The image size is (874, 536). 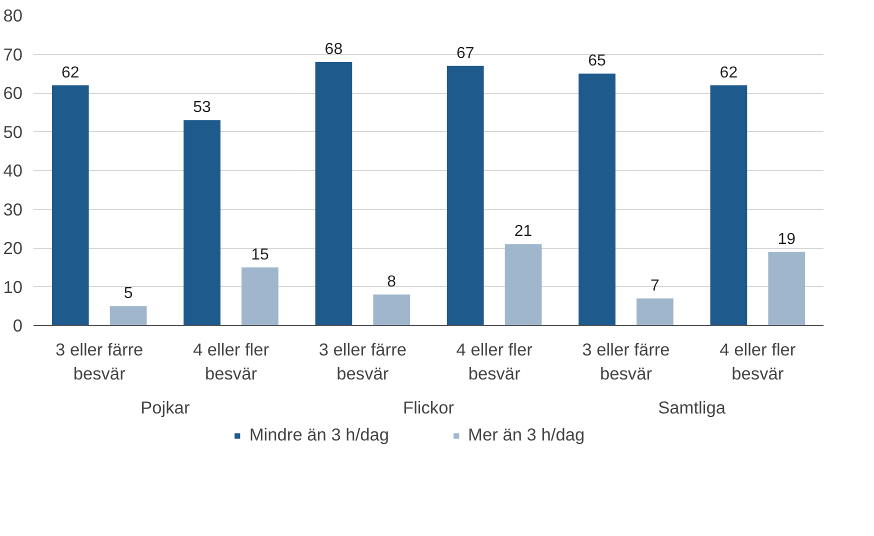 What do you see at coordinates (692, 408) in the screenshot?
I see `text: Samtliga` at bounding box center [692, 408].